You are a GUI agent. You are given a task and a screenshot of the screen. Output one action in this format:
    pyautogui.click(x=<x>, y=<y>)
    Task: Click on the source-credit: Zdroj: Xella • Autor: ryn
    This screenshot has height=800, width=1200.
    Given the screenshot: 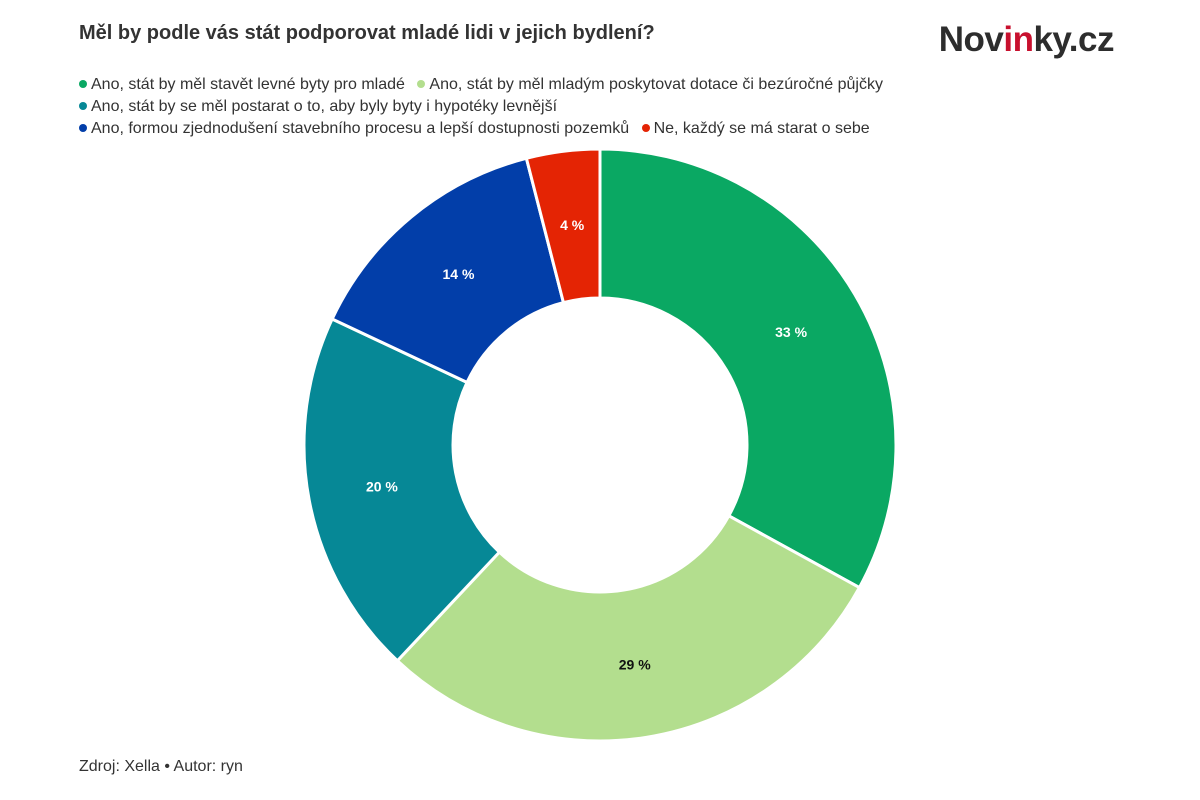 What is the action you would take?
    pyautogui.click(x=161, y=766)
    